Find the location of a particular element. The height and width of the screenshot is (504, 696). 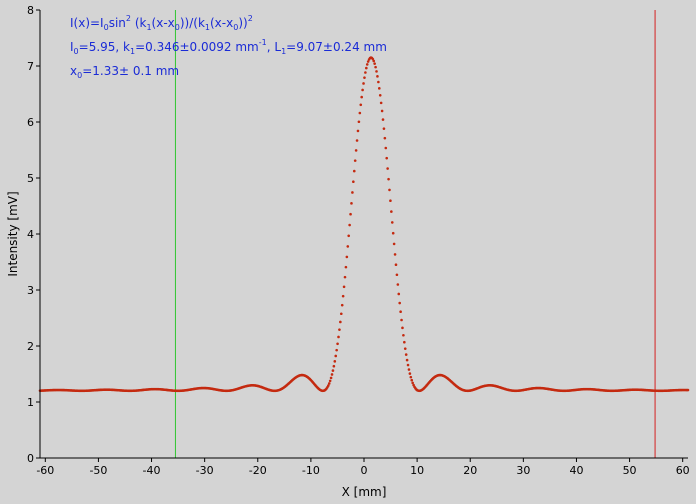

x-tick-label: 20 is located at coordinates (470, 470).